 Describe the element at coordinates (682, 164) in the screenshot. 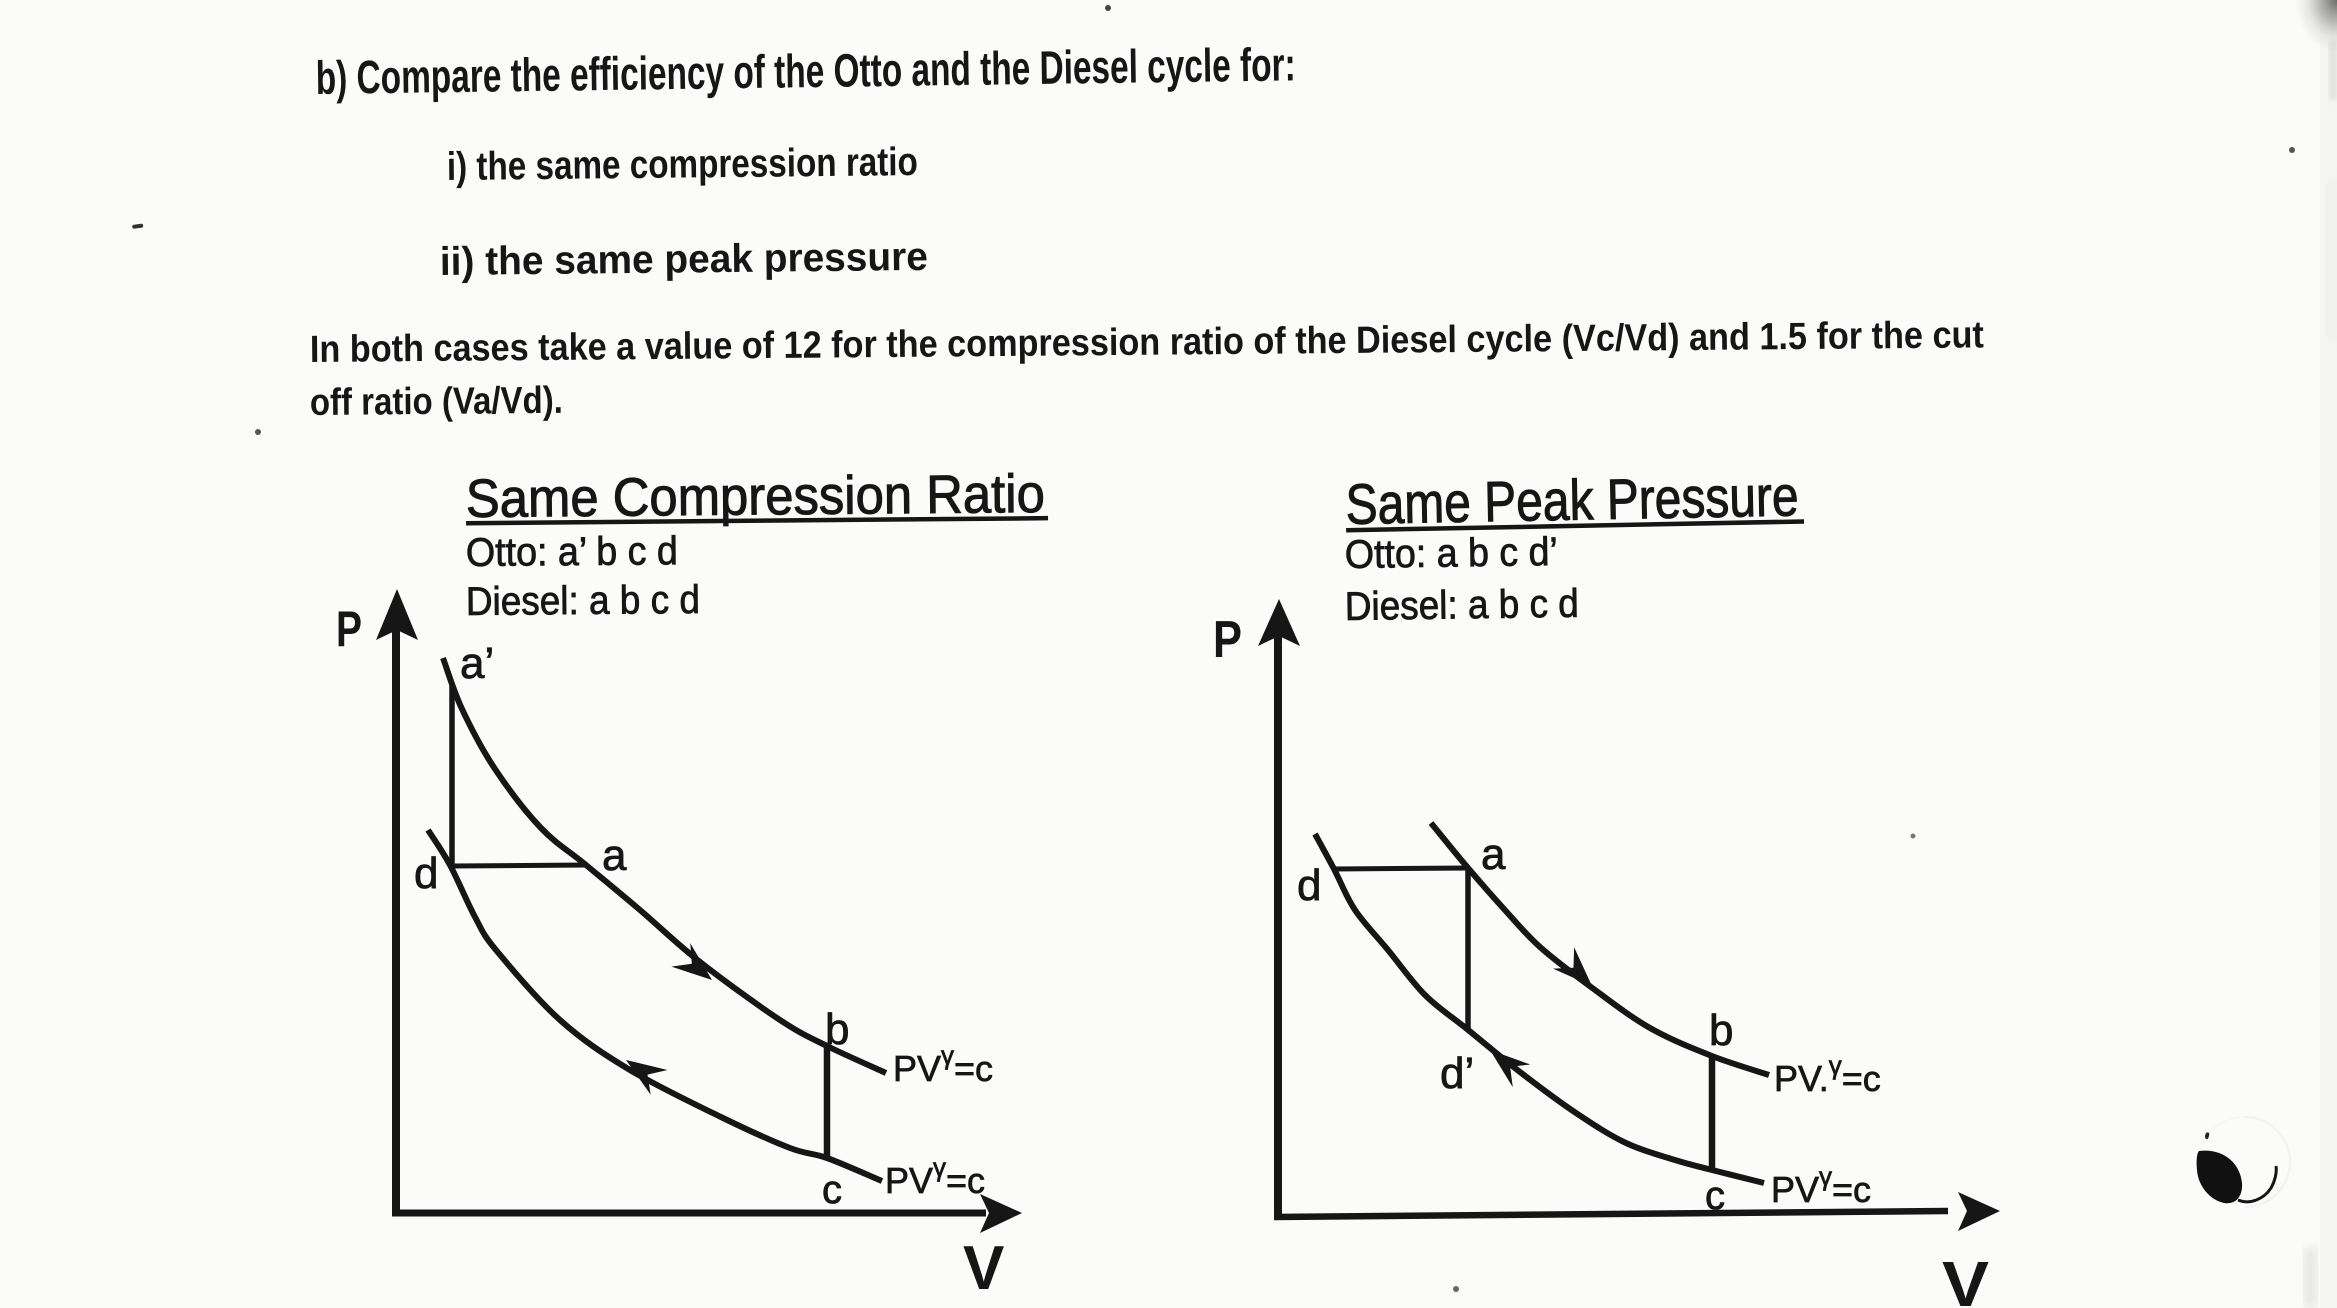

I see `svg-text: i) the same compression ratio` at that location.